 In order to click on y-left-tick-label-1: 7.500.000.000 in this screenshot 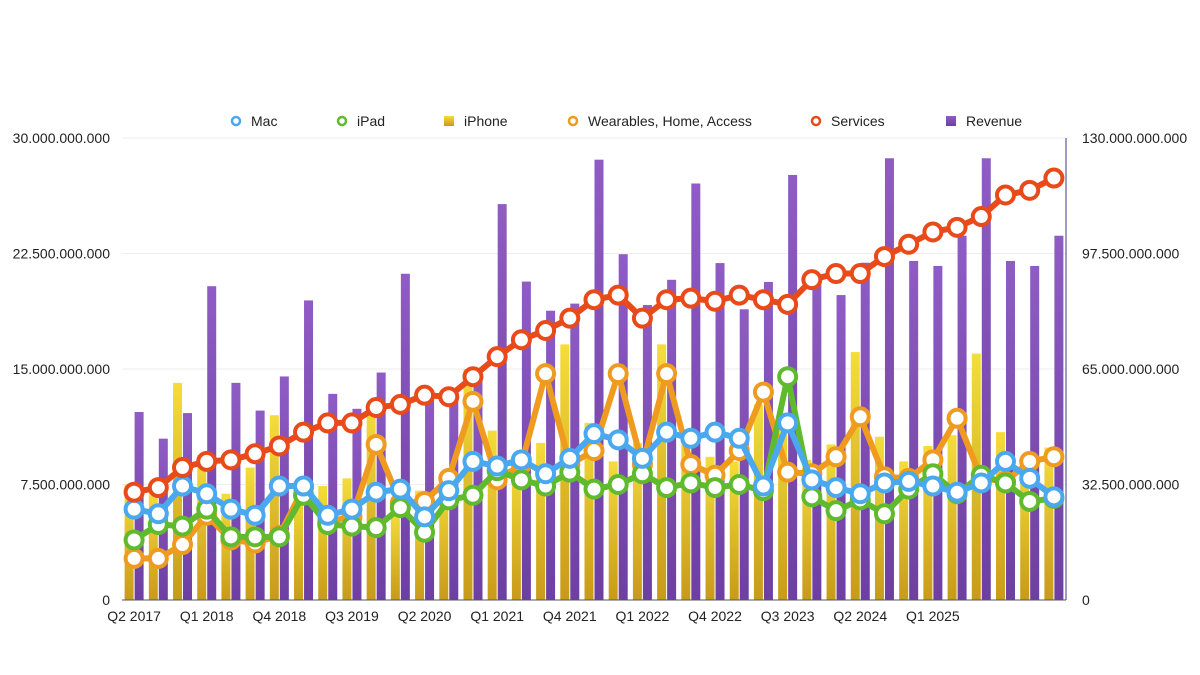, I will do `click(65, 485)`.